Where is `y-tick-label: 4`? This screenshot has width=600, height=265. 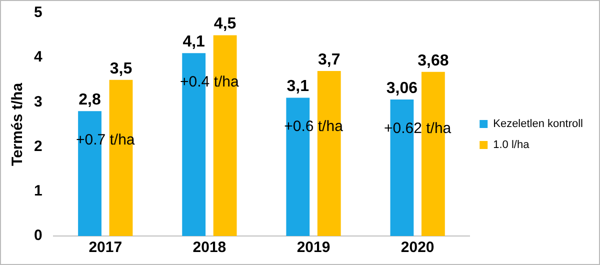 y-tick-label: 4 is located at coordinates (38, 57).